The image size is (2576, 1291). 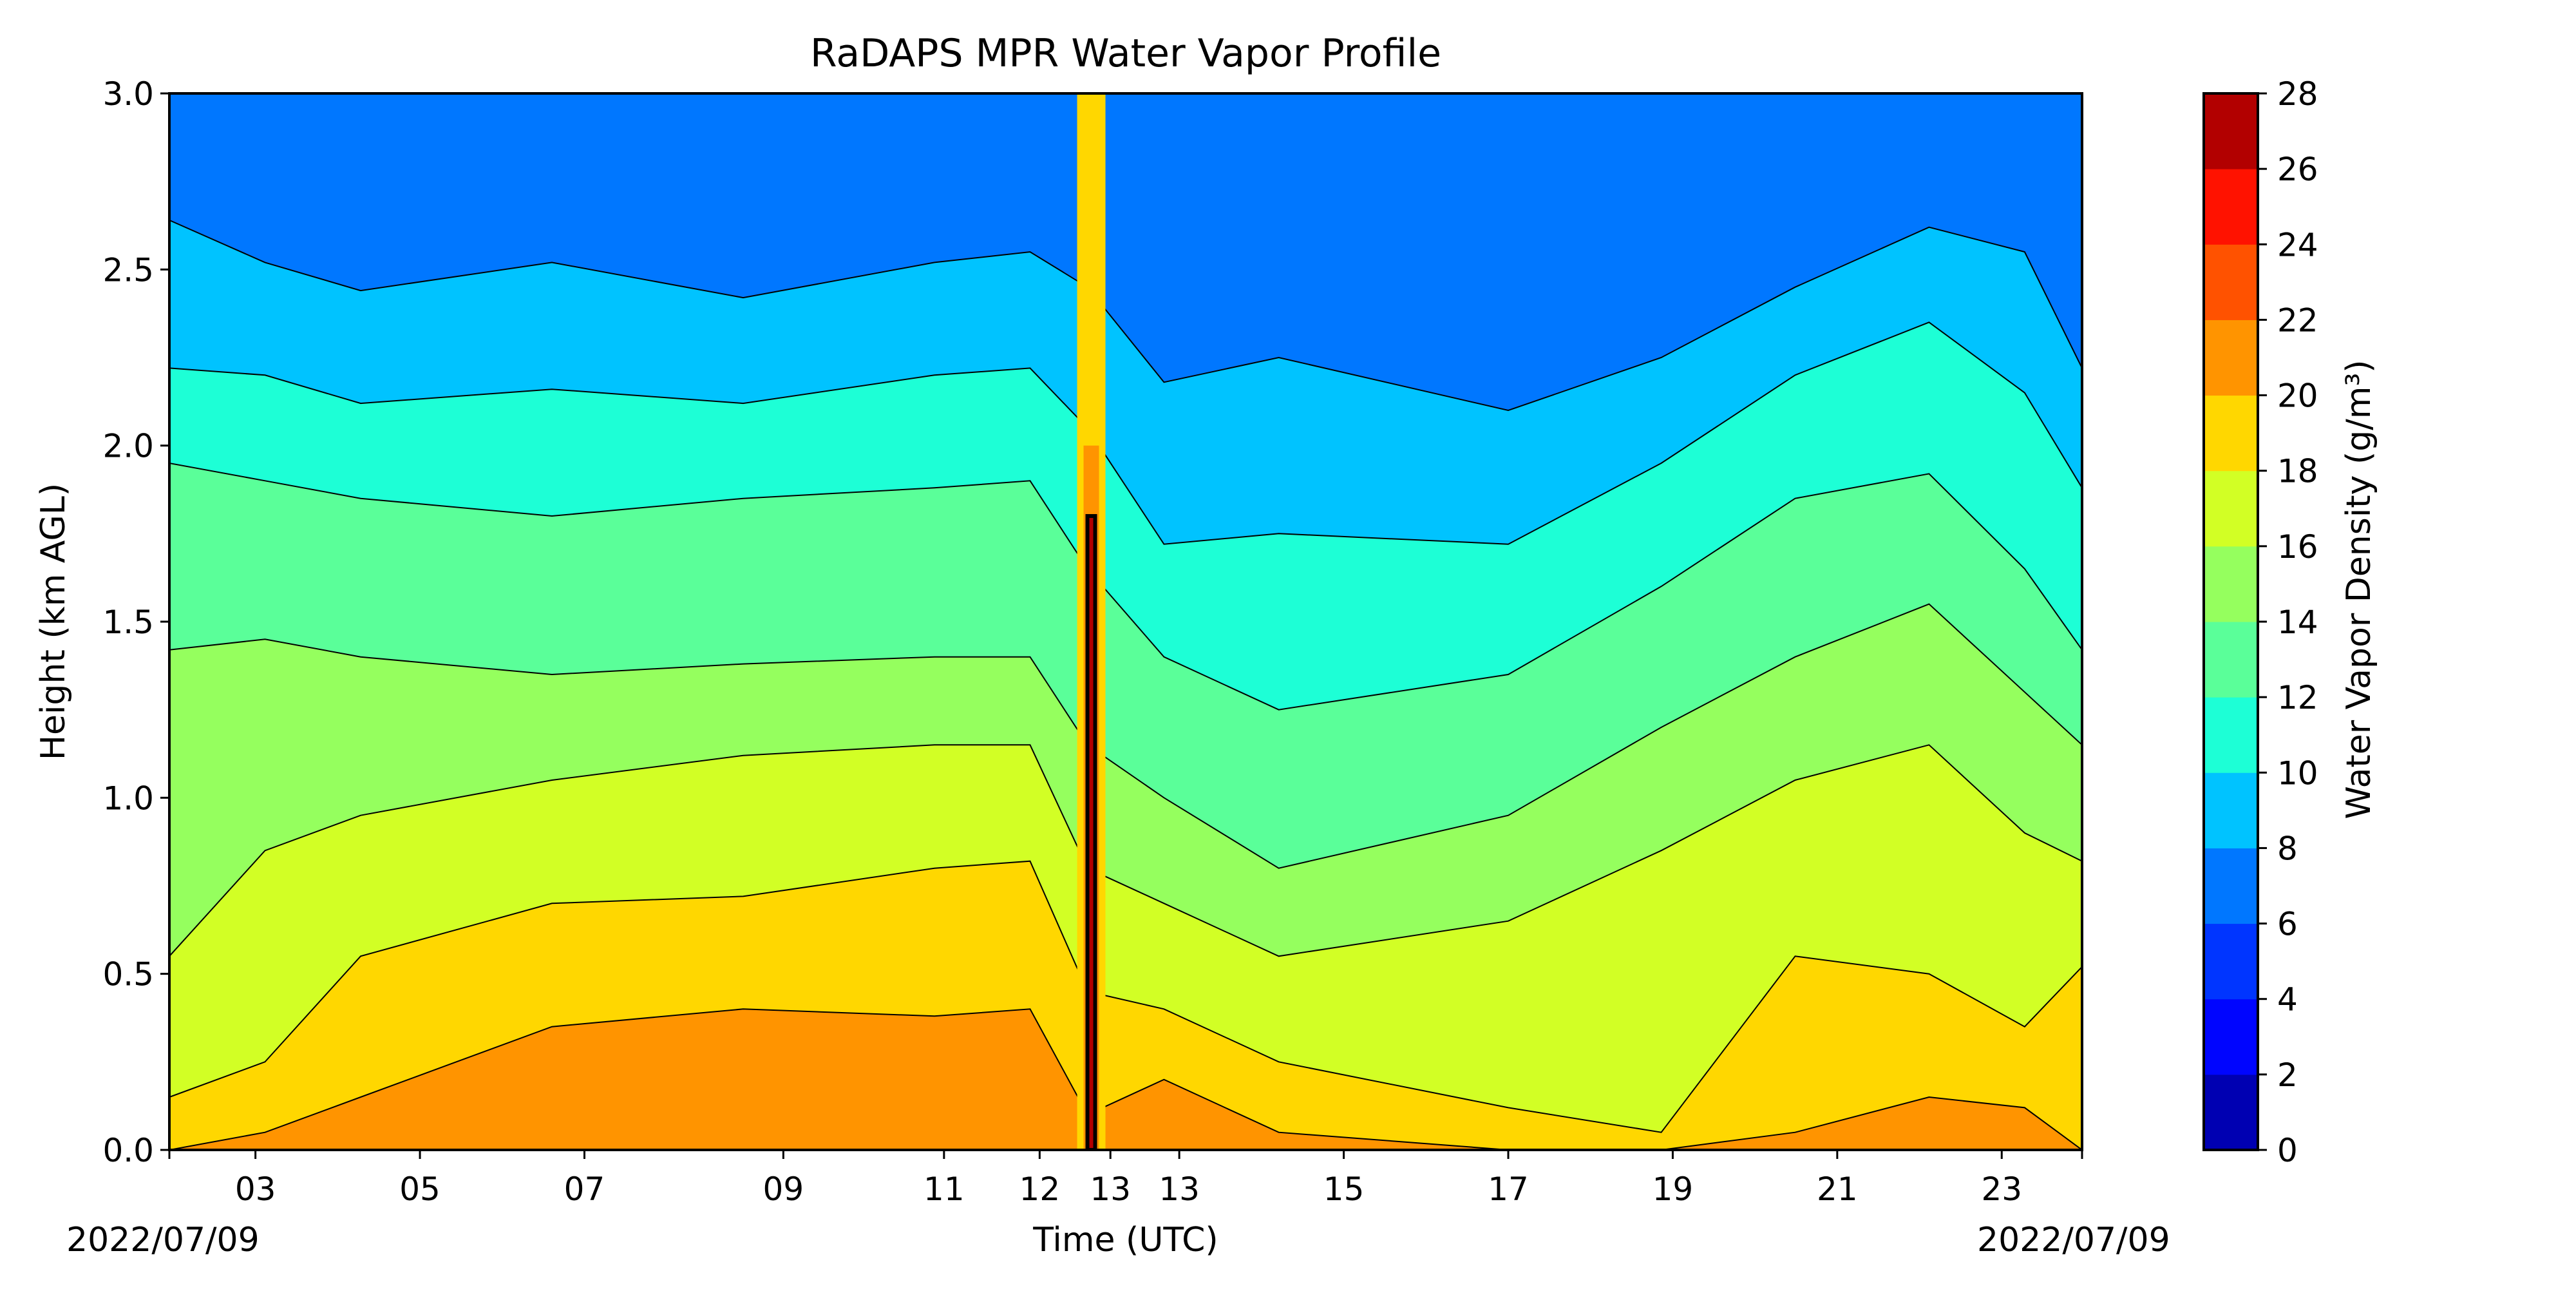 I want to click on spike-core, so click(x=1091, y=832).